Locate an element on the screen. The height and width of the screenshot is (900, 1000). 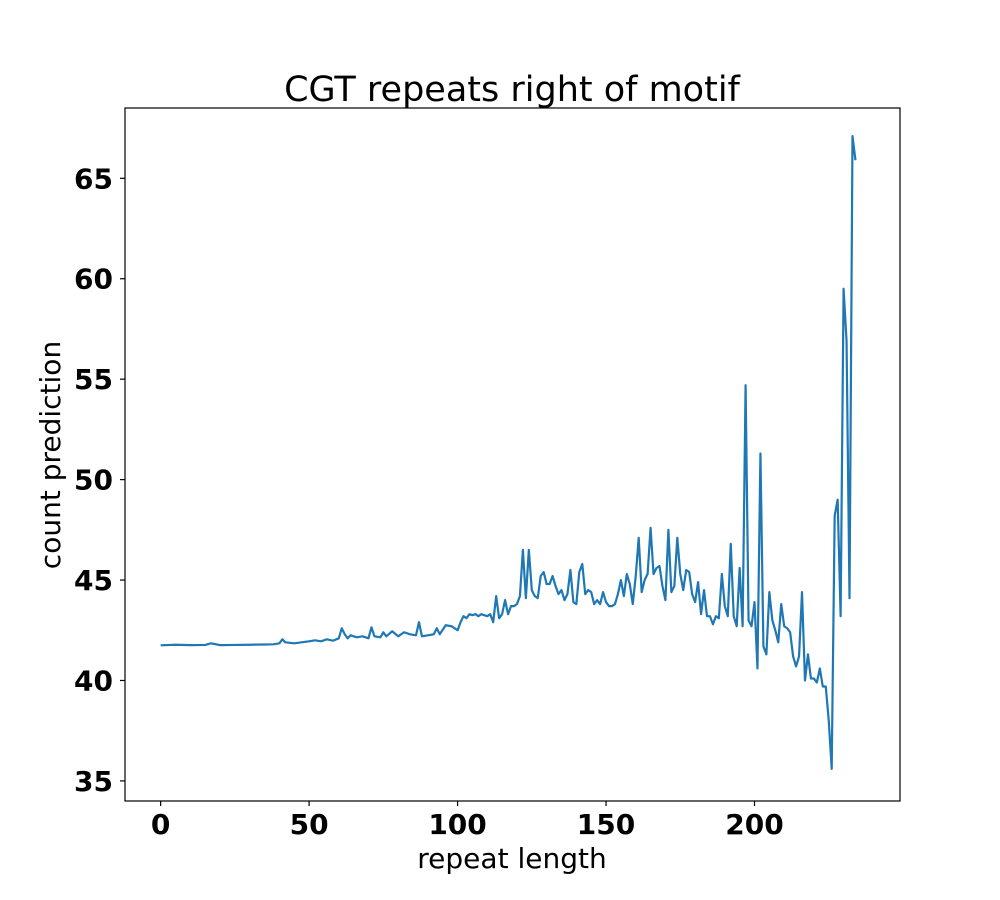
x-axis-ticks: 0 50 100 150 200 is located at coordinates (467, 821).